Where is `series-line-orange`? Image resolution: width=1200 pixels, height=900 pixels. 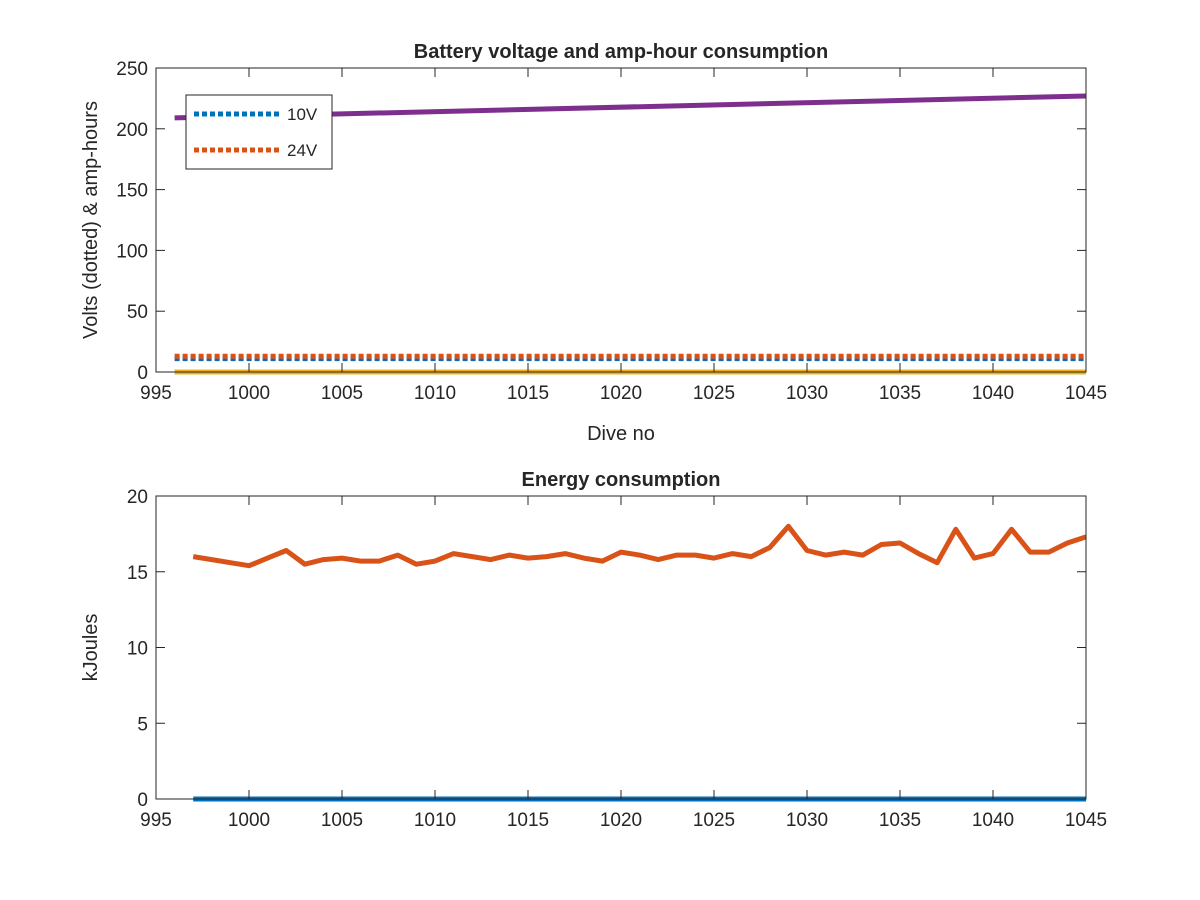
series-line-orange is located at coordinates (639, 546).